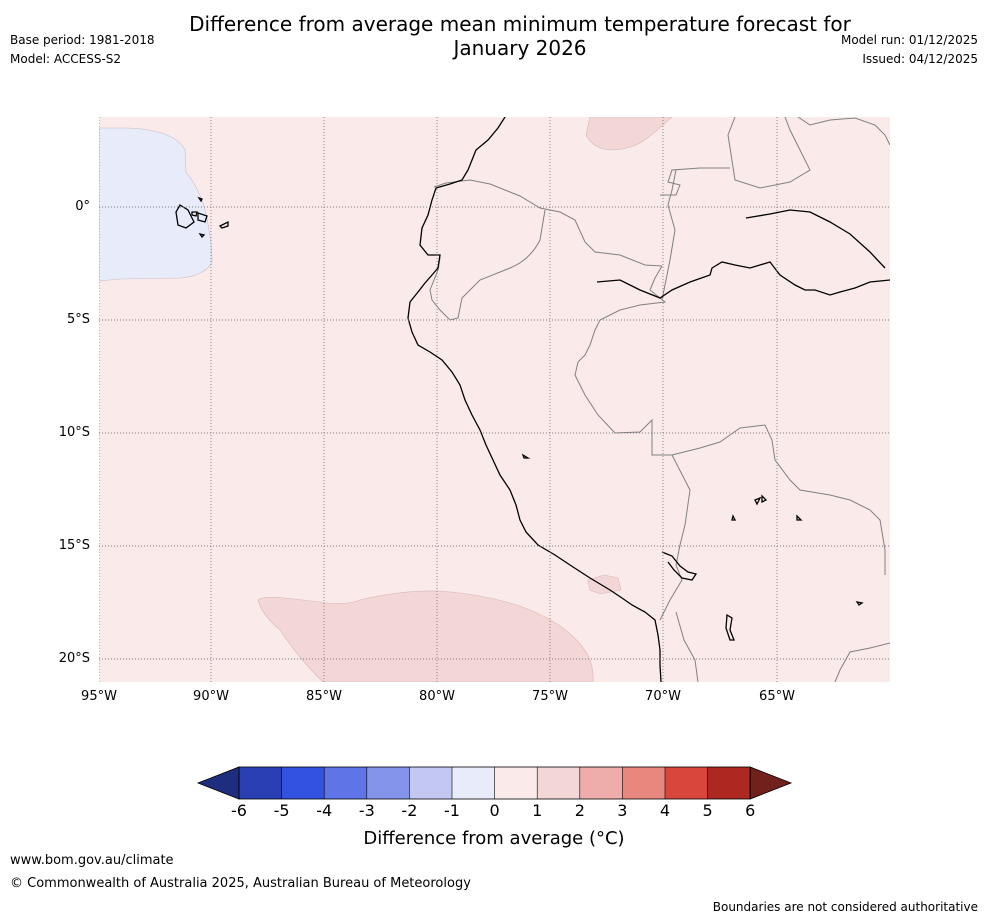  Describe the element at coordinates (324, 696) in the screenshot. I see `lon-label: 85°W` at that location.